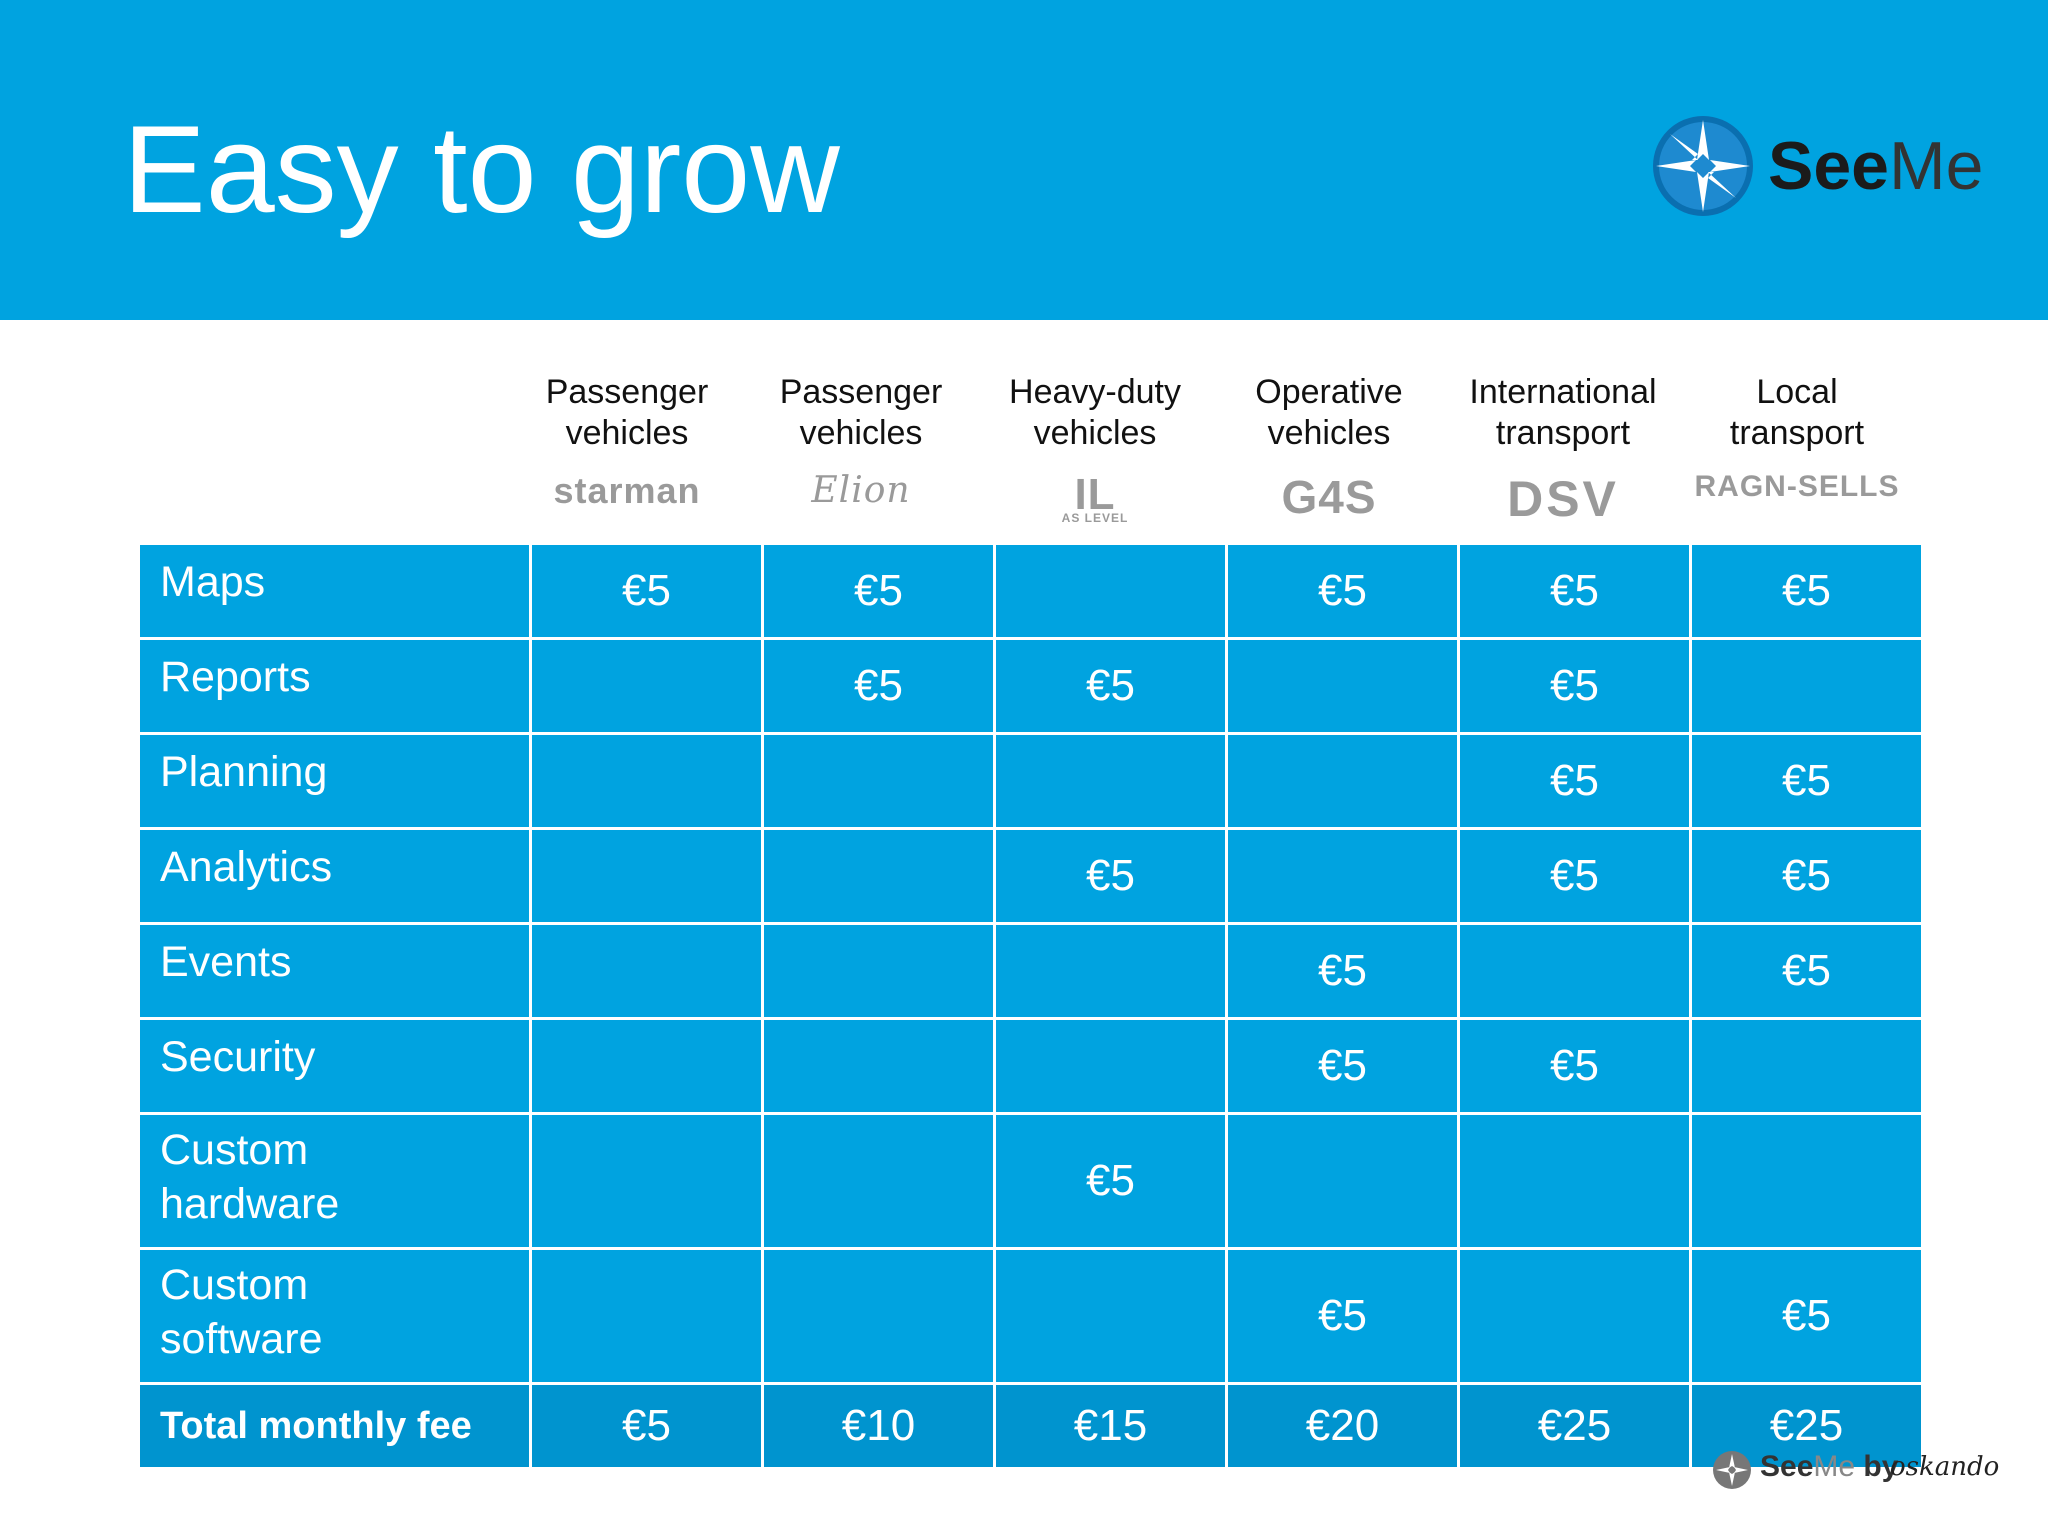 The width and height of the screenshot is (2048, 1536). What do you see at coordinates (481, 170) in the screenshot?
I see `page-title: Easy to grow` at bounding box center [481, 170].